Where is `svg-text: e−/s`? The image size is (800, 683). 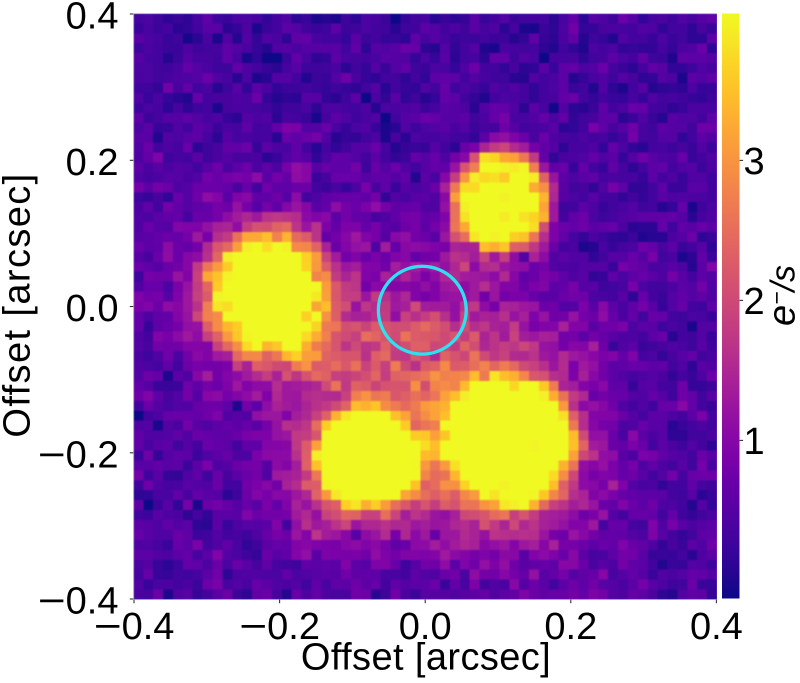
svg-text: e−/s is located at coordinates (781, 295).